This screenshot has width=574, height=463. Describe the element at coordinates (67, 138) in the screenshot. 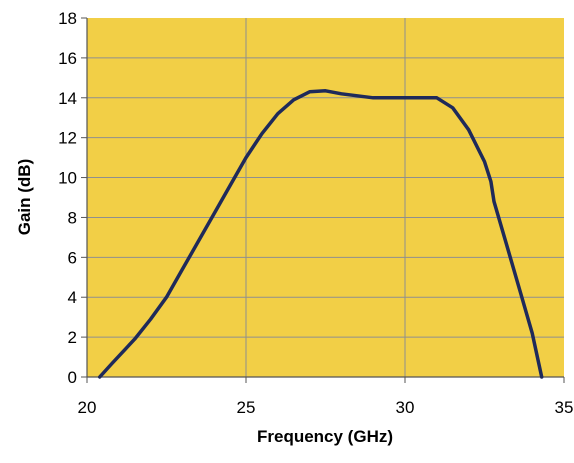

I see `y-tick-label: 12` at that location.